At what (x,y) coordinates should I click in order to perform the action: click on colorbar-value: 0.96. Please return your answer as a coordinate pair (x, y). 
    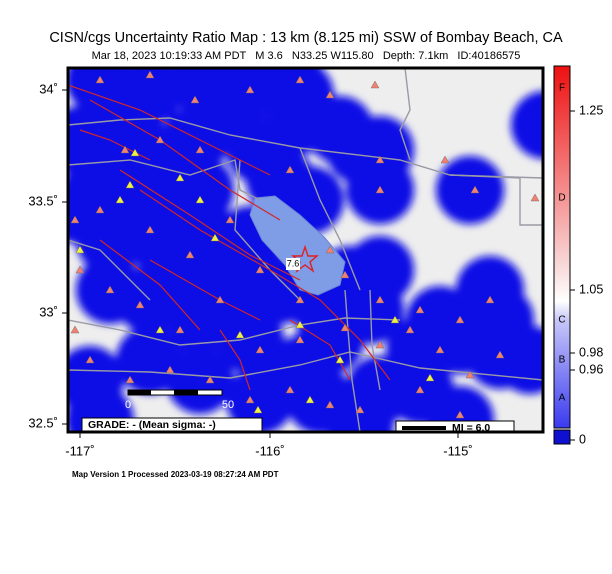
    Looking at the image, I should click on (591, 369).